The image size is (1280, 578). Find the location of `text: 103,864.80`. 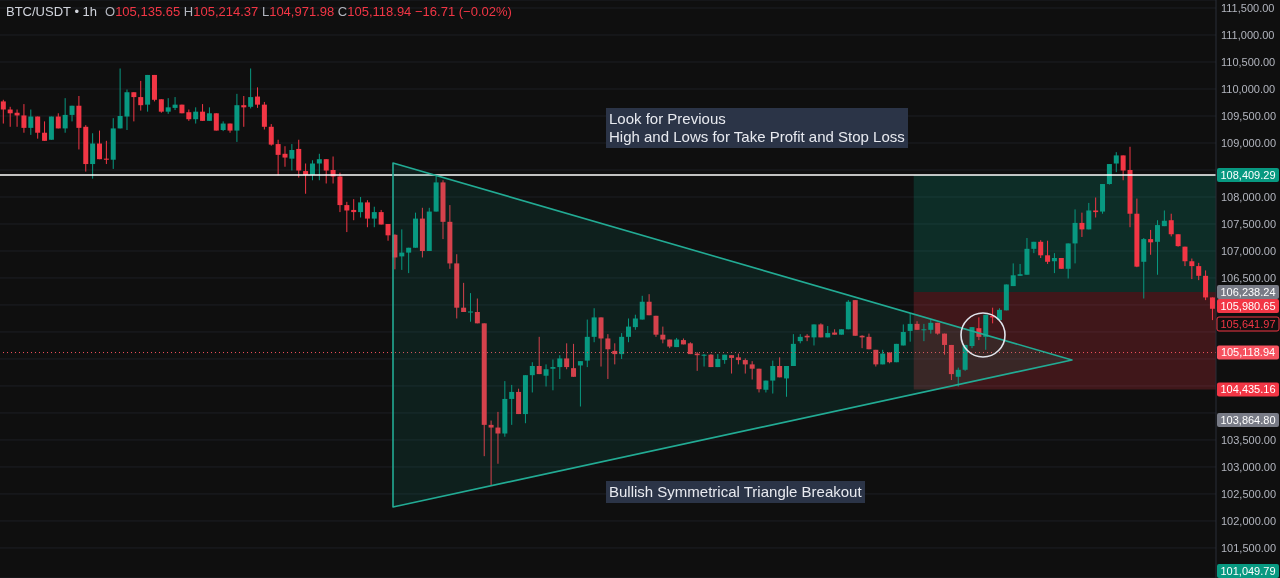

text: 103,864.80 is located at coordinates (1248, 419).